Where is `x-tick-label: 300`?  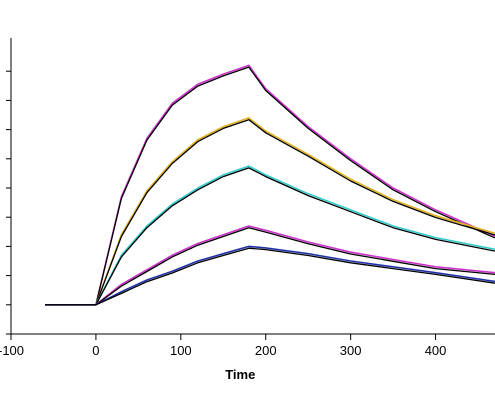
x-tick-label: 300 is located at coordinates (351, 350).